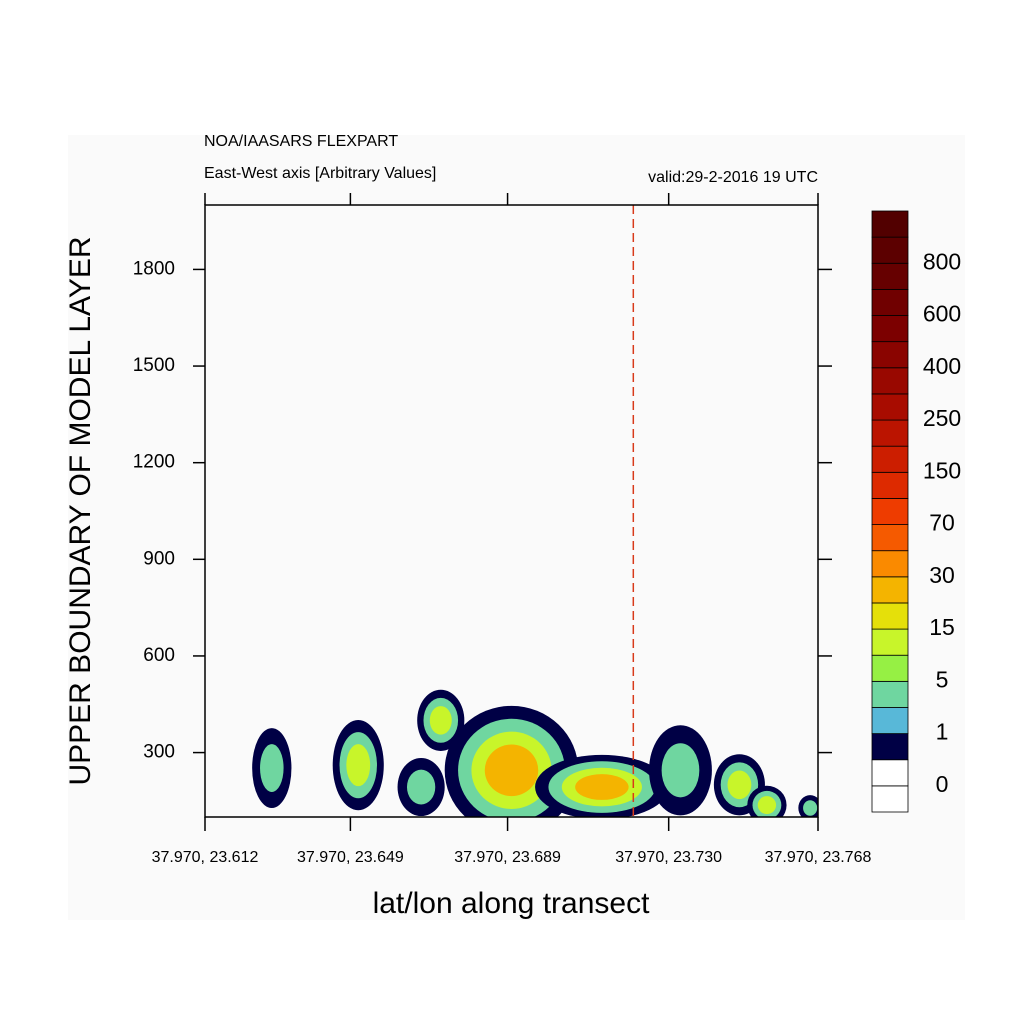 The image size is (1024, 1024). I want to click on y-tick-label: 600, so click(159, 655).